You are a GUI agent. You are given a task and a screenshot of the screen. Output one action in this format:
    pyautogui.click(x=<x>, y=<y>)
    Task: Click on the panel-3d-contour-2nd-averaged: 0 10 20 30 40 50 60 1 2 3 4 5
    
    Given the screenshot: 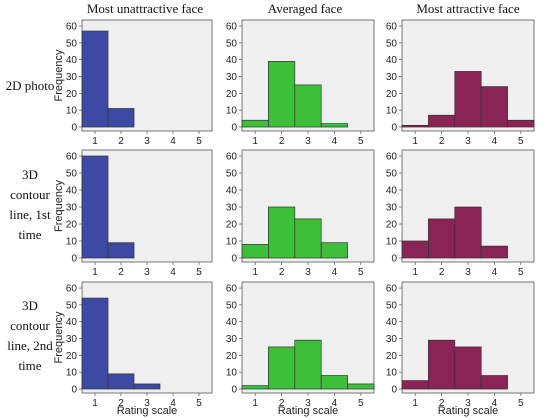 What is the action you would take?
    pyautogui.click(x=300, y=345)
    